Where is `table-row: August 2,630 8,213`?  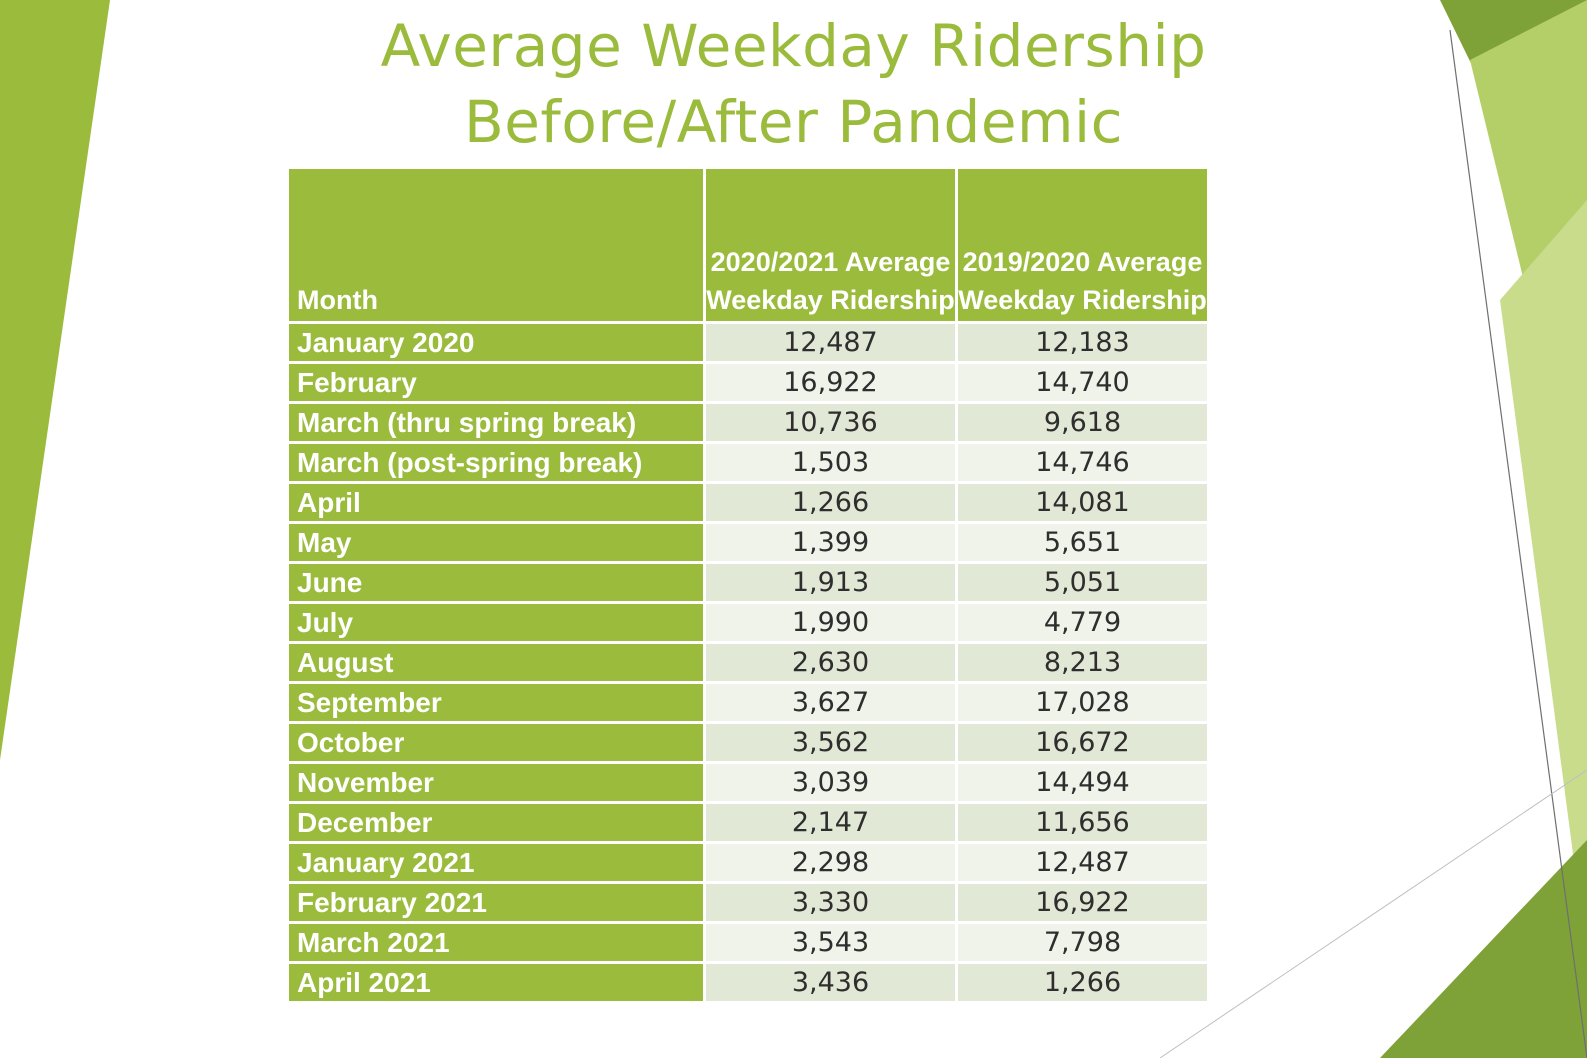 table-row: August 2,630 8,213 is located at coordinates (748, 662).